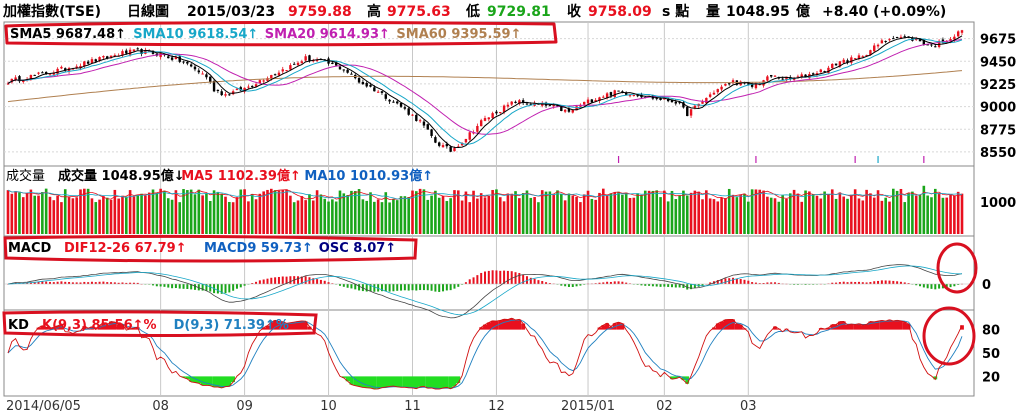  What do you see at coordinates (998, 203) in the screenshot?
I see `volume-tick-label: 1000` at bounding box center [998, 203].